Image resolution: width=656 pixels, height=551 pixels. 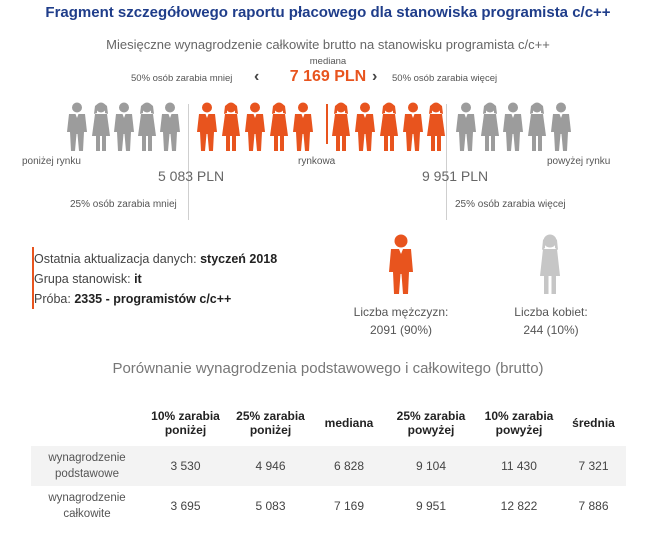 I want to click on table-header-empty, so click(x=87, y=423).